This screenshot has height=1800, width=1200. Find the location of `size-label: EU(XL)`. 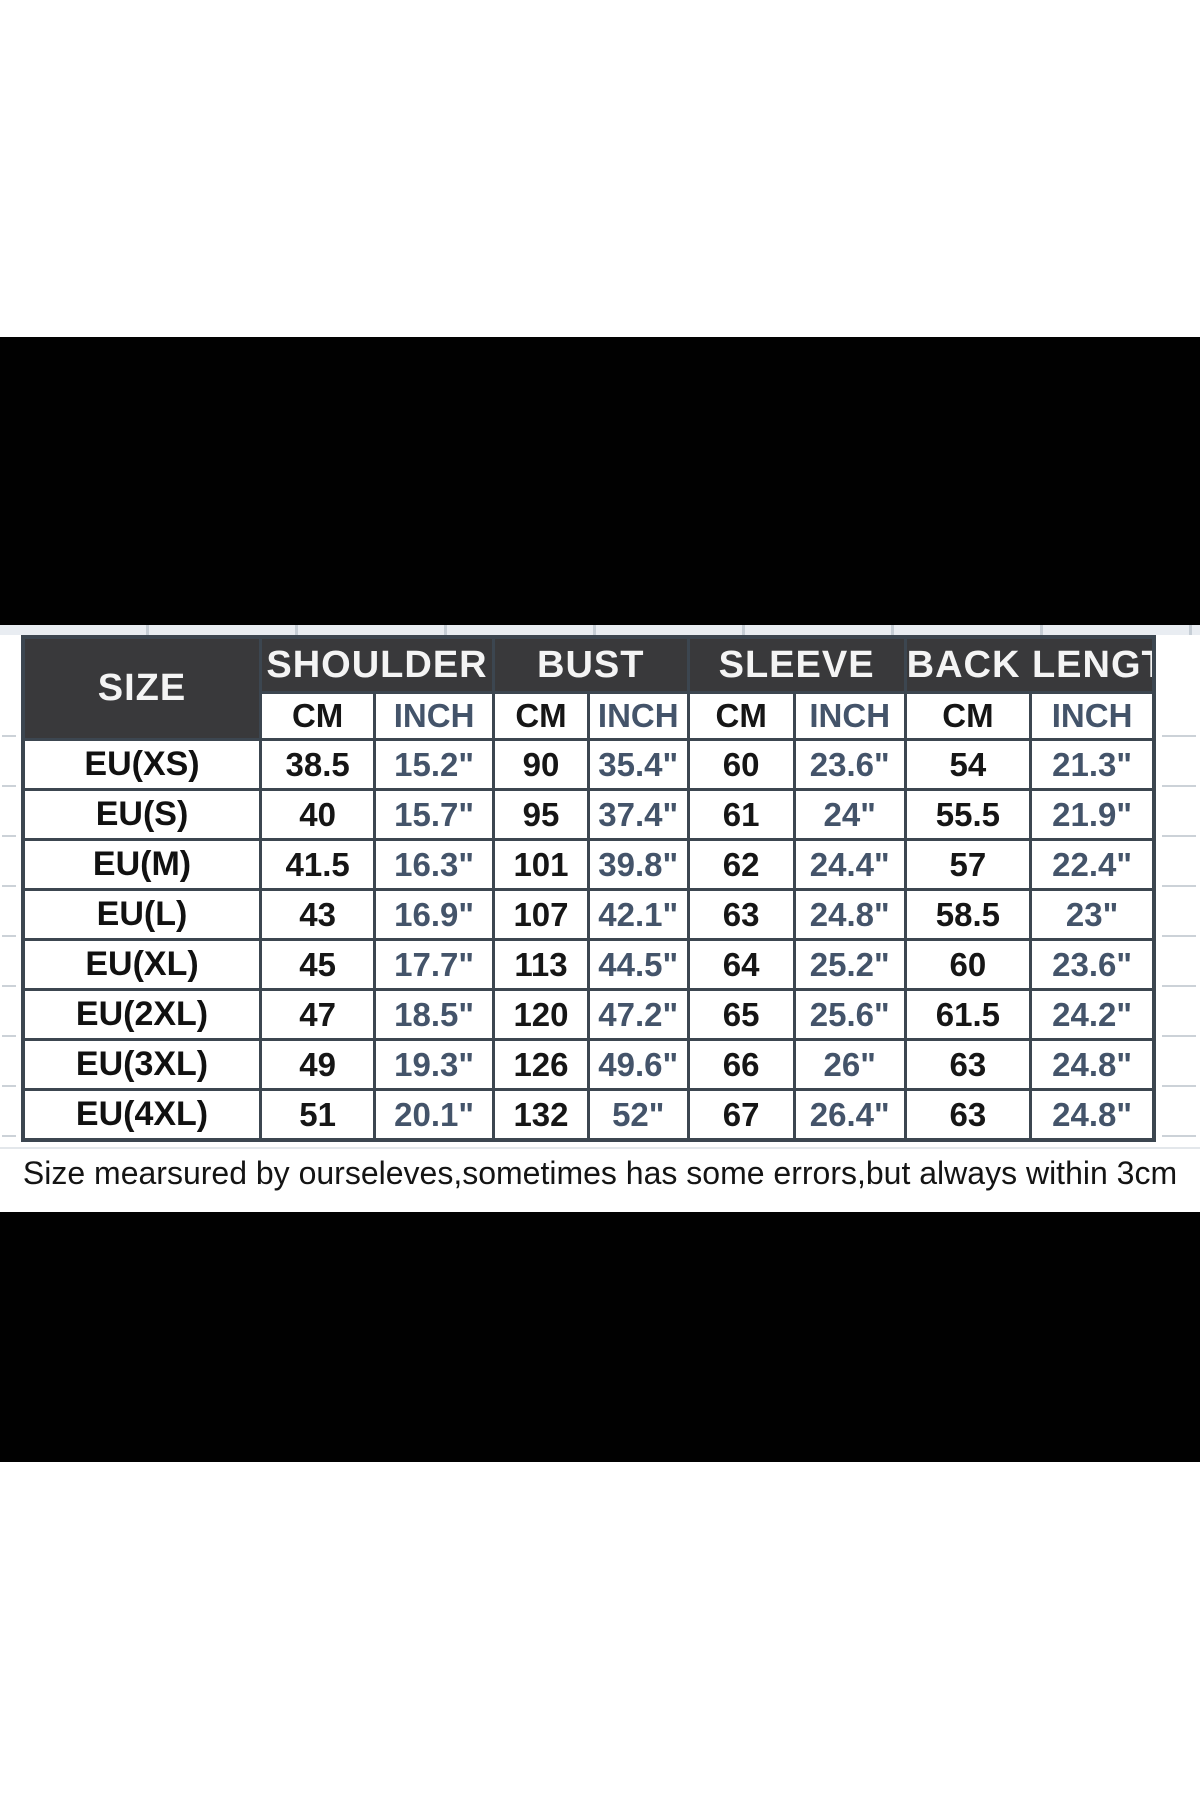

size-label: EU(XL) is located at coordinates (142, 964).